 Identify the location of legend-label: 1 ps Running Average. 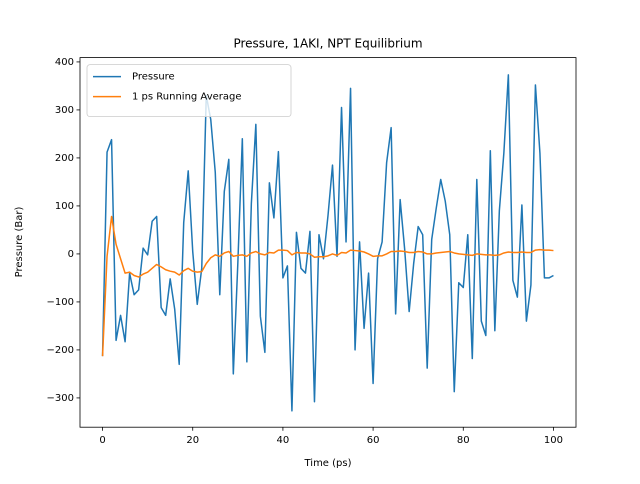
(187, 97).